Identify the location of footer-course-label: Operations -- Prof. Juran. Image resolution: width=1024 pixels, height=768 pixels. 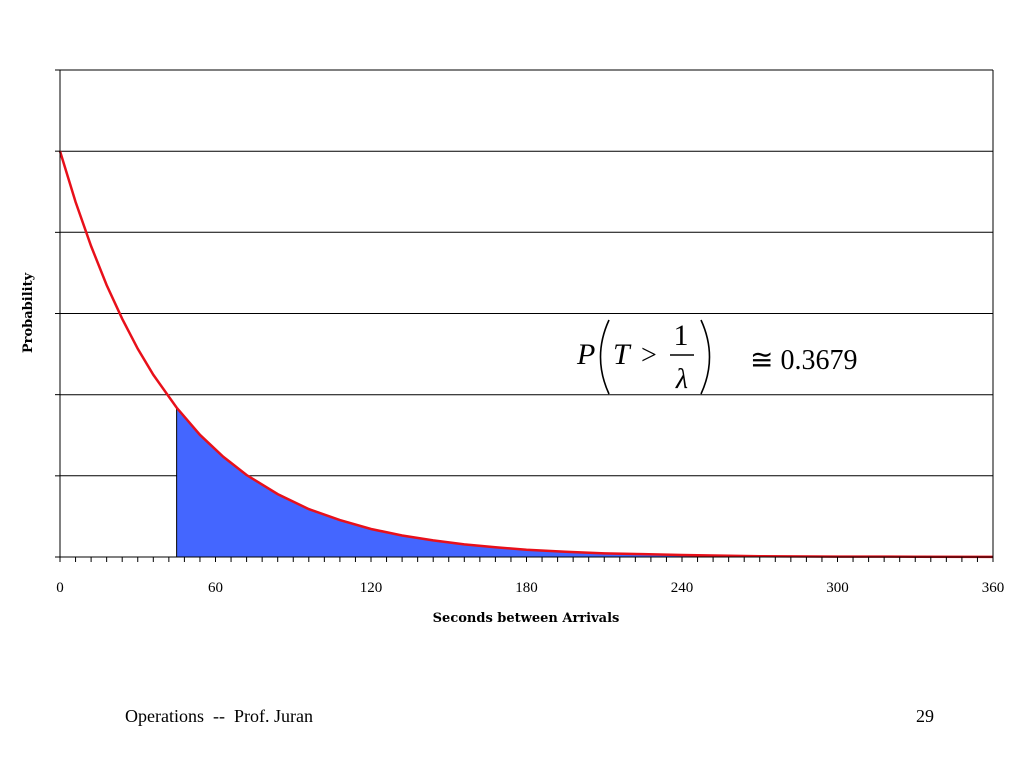
(219, 716).